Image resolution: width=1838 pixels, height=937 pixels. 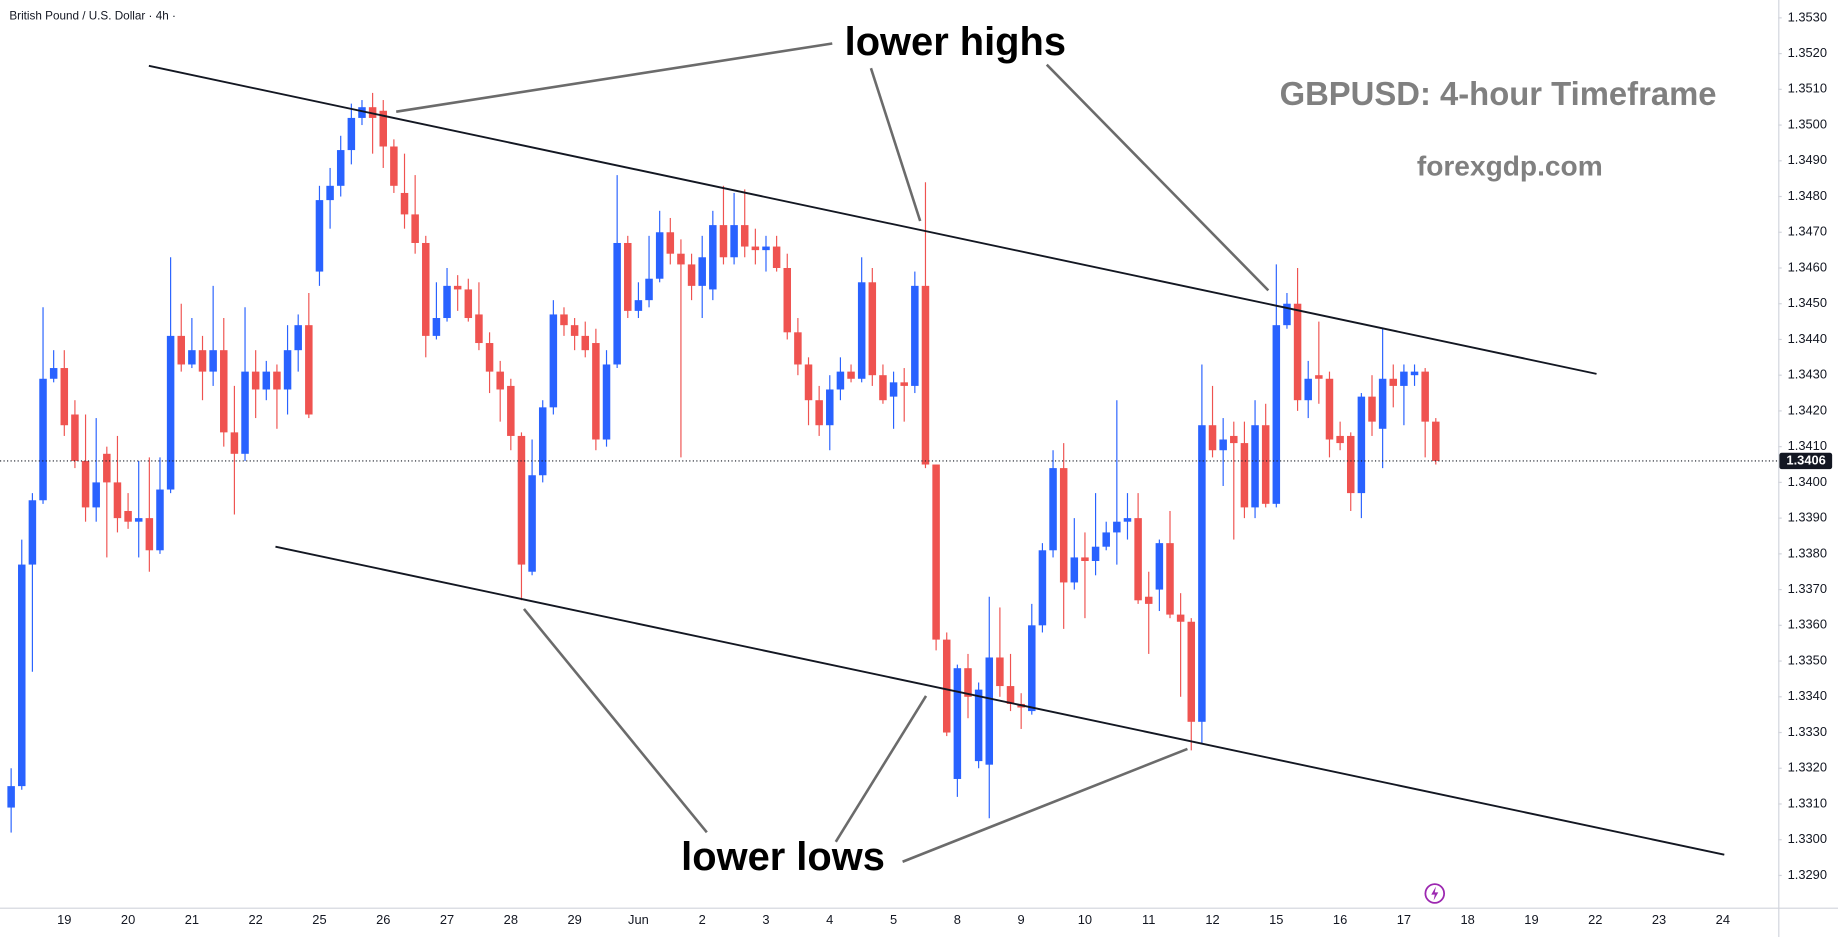 I want to click on y-tick-label: 1.3460, so click(x=1807, y=266).